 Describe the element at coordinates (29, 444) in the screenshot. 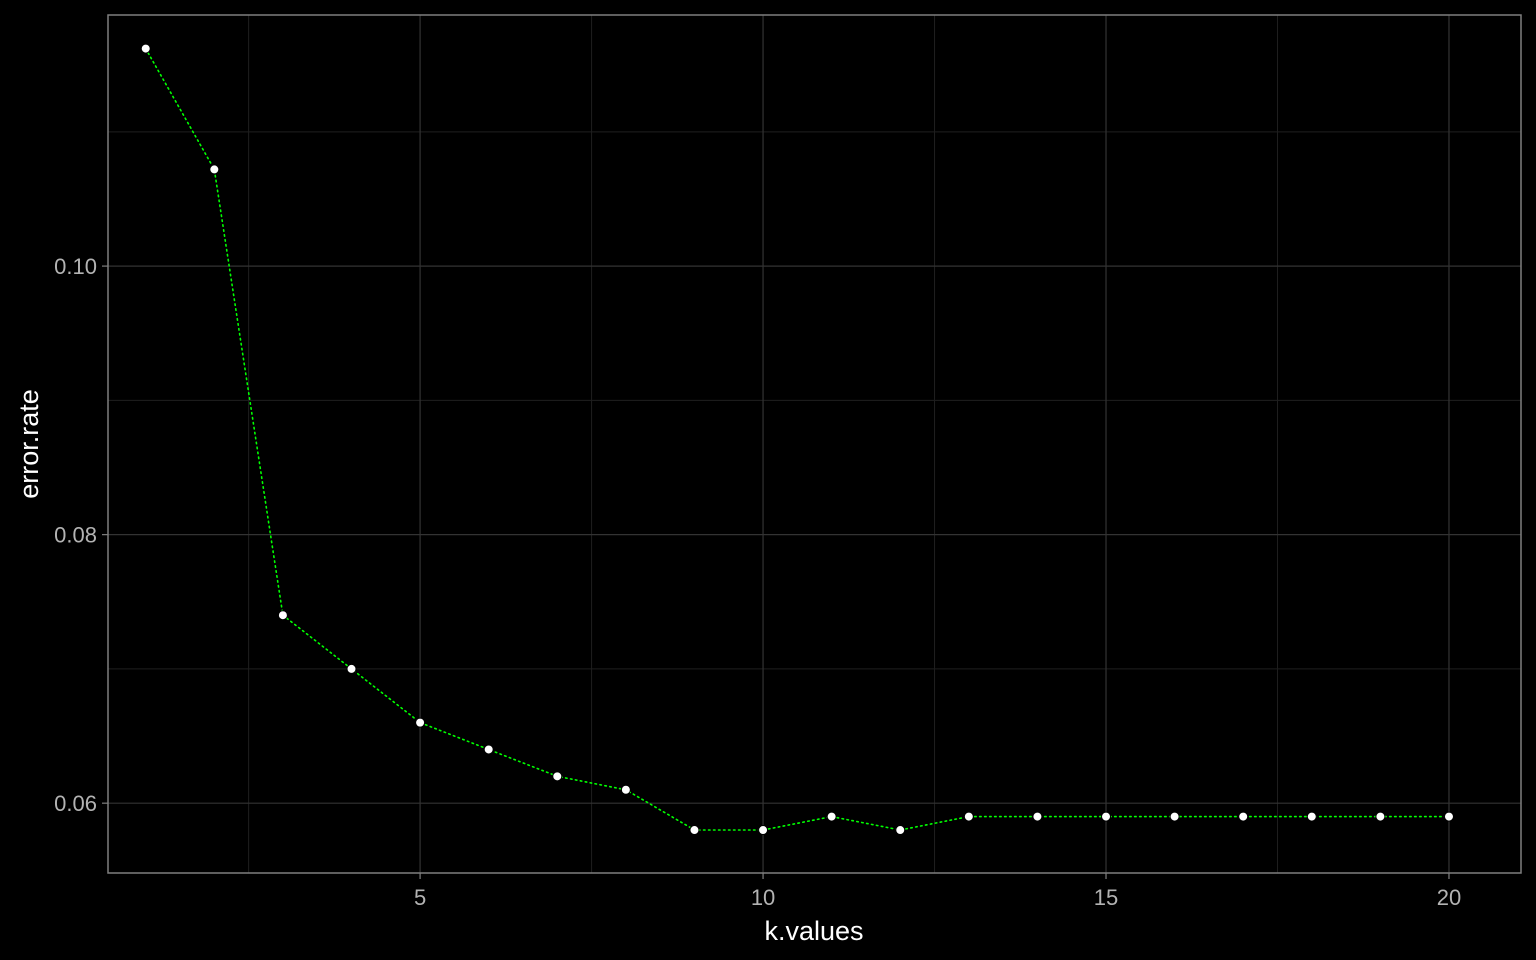

I see `y-axis-title: error.rate` at that location.